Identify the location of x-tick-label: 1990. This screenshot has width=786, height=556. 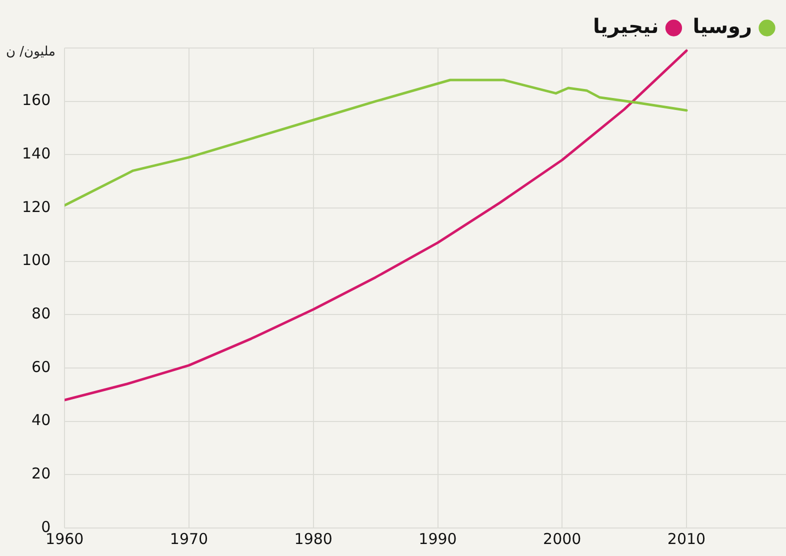
(437, 539).